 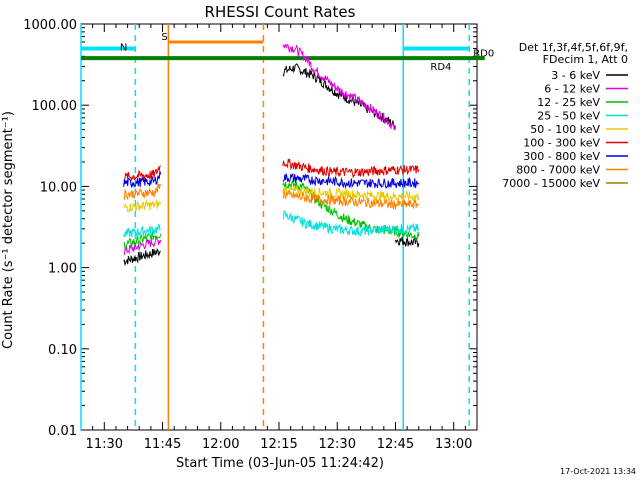 What do you see at coordinates (280, 463) in the screenshot?
I see `x-axis-label: Start Time (03-Jun-05 11:24:42)` at bounding box center [280, 463].